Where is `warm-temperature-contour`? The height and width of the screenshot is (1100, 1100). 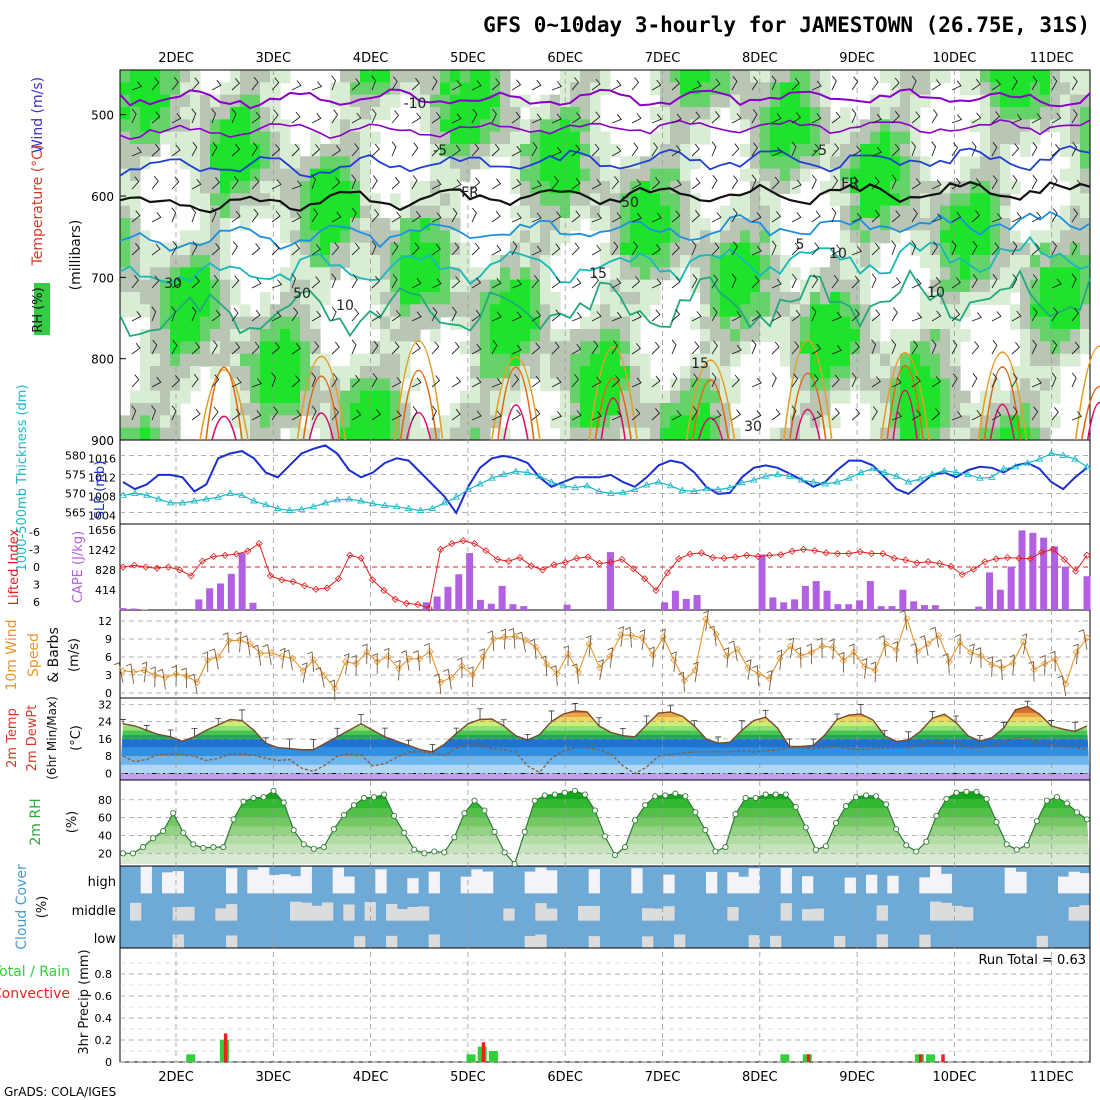
warm-temperature-contour is located at coordinates (808, 406).